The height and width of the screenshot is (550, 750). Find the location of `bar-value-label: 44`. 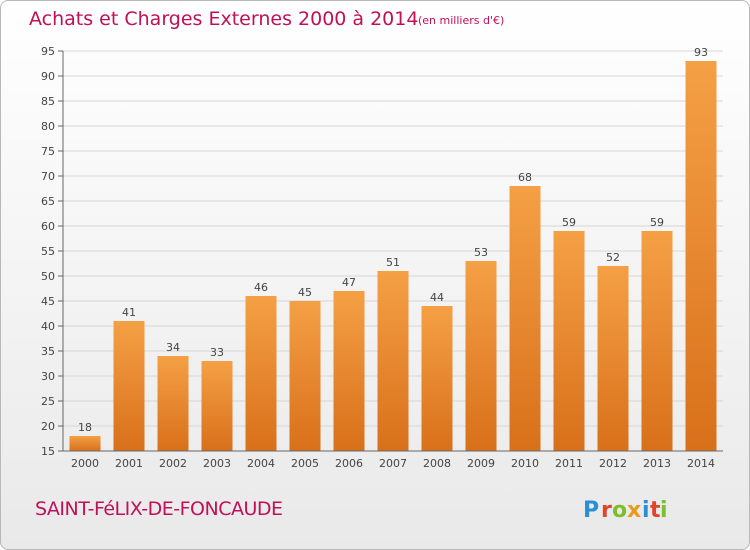

bar-value-label: 44 is located at coordinates (437, 297).